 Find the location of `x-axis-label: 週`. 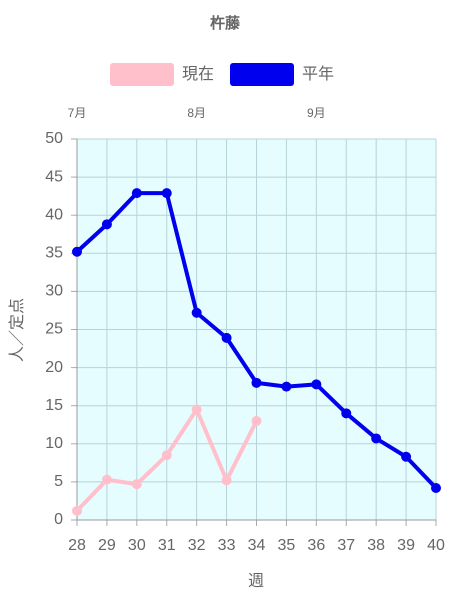

x-axis-label: 週 is located at coordinates (256, 581).